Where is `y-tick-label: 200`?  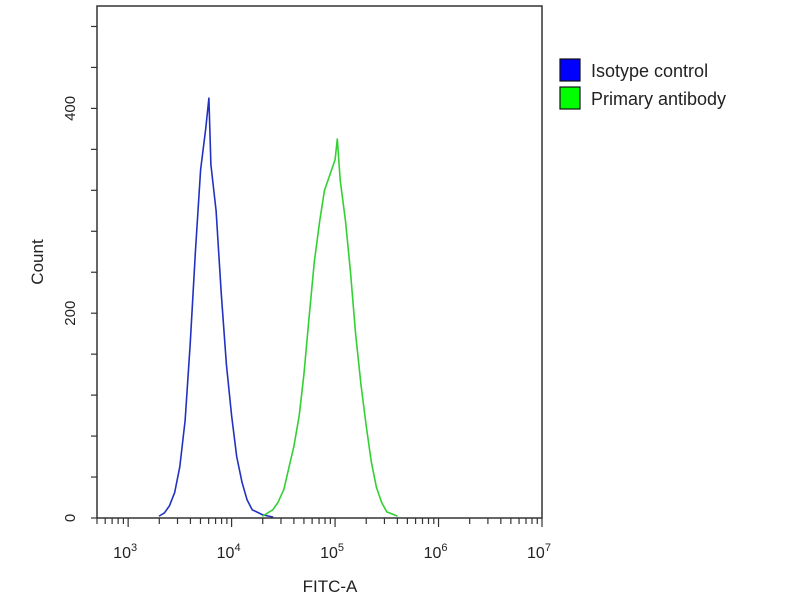
y-tick-label: 200 is located at coordinates (70, 313).